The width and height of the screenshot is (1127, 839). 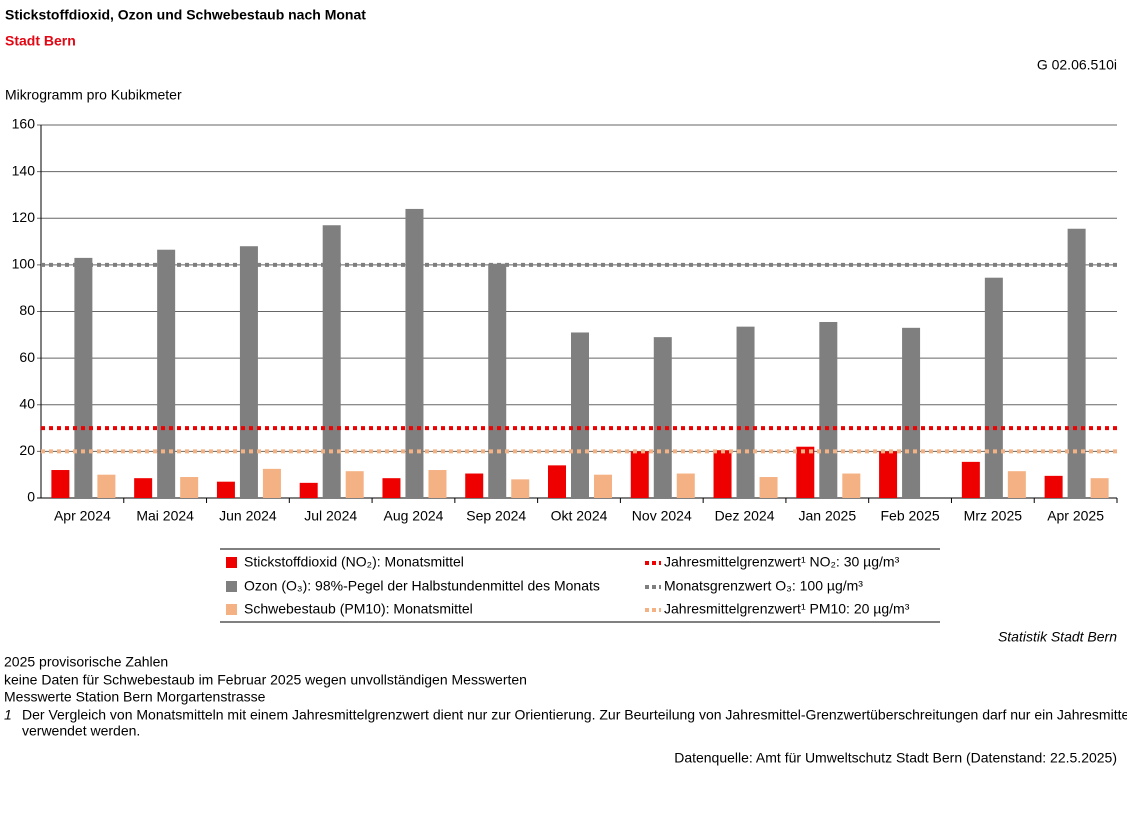 I want to click on y-tick-label: 20, so click(x=27, y=450).